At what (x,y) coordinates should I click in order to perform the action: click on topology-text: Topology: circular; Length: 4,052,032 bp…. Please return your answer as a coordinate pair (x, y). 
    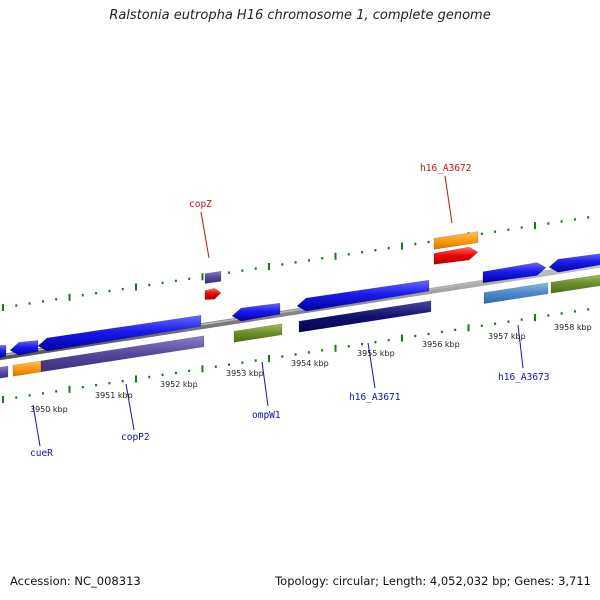
    Looking at the image, I should click on (433, 581).